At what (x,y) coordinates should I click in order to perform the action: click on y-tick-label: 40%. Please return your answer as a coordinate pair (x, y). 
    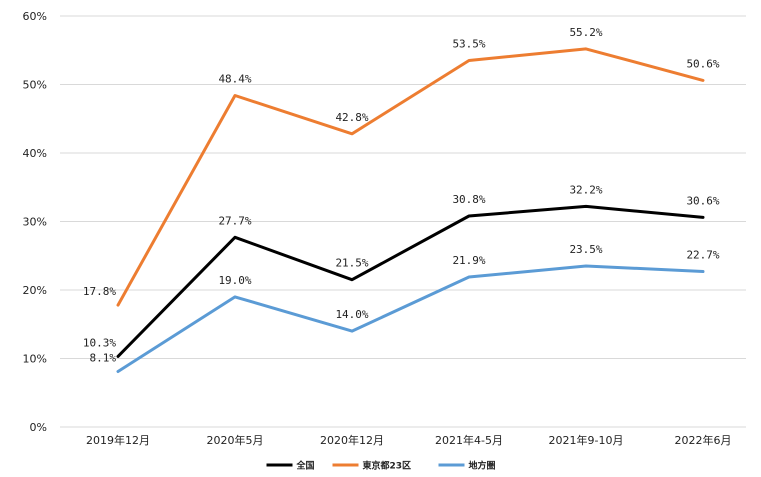
    Looking at the image, I should click on (35, 153).